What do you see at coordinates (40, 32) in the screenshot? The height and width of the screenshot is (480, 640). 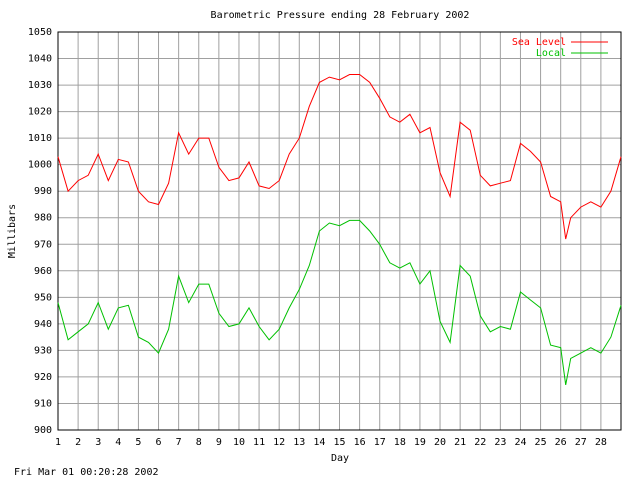 I see `y-tick-label: 1050` at bounding box center [40, 32].